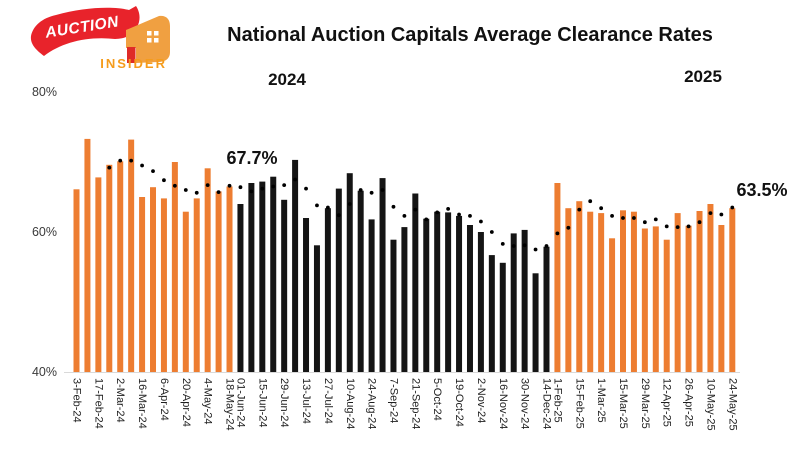 The width and height of the screenshot is (800, 473). Describe the element at coordinates (284, 403) in the screenshot. I see `x-axis-date-label: 29-Jun-24` at that location.